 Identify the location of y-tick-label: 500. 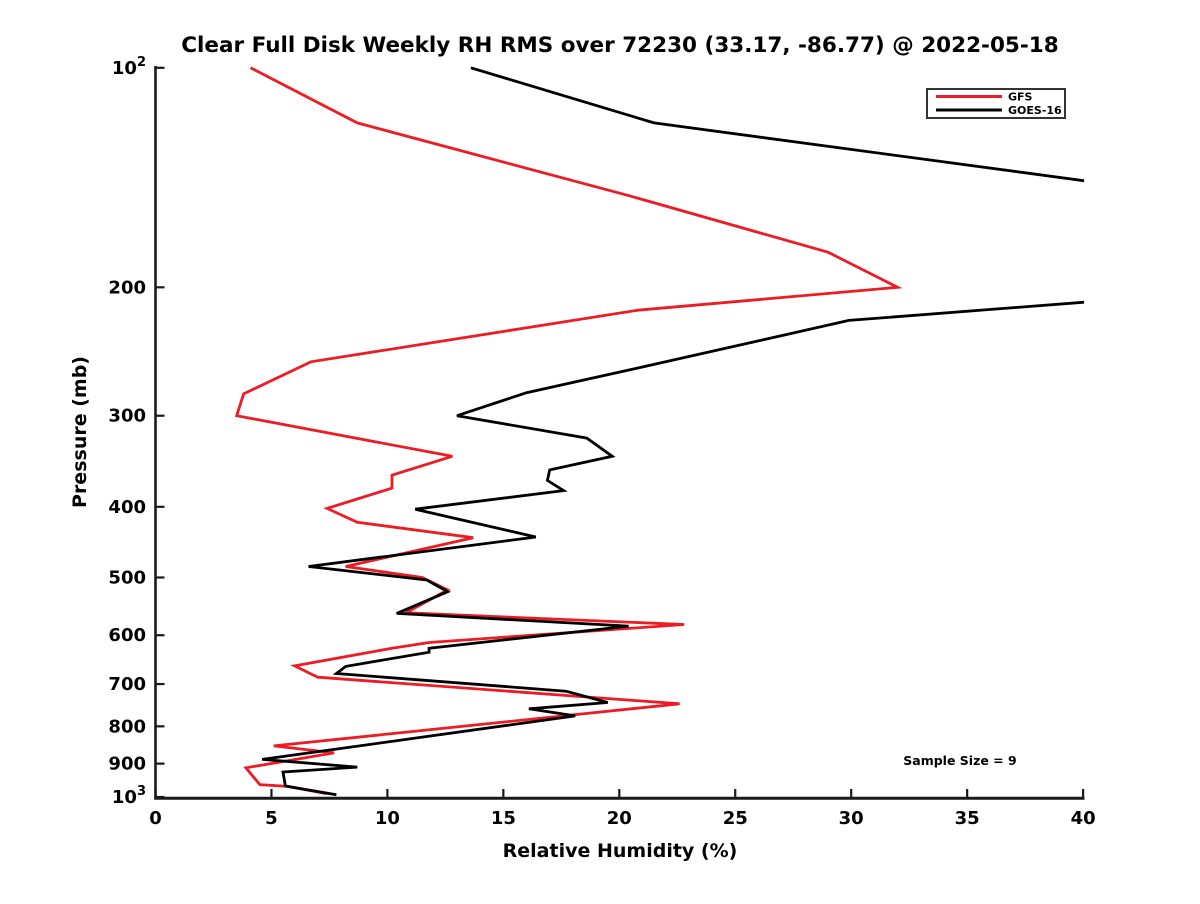
(127, 577).